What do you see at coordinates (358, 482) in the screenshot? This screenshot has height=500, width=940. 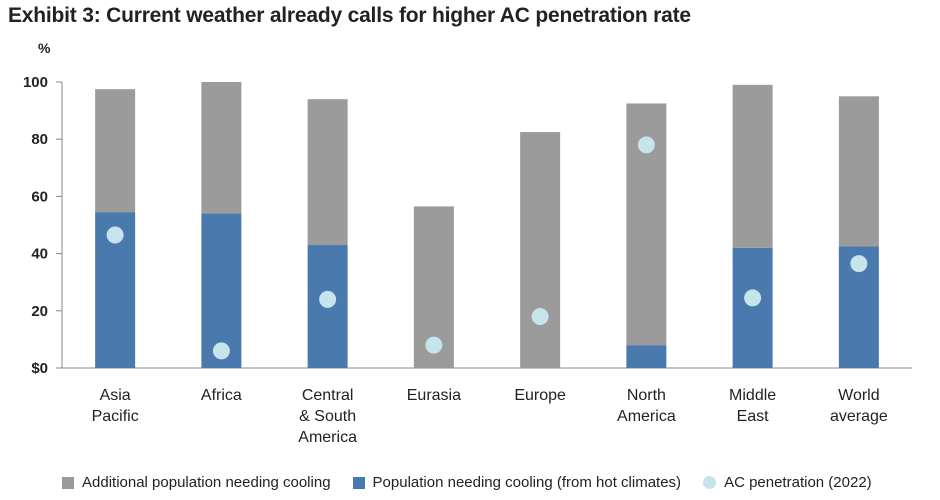 I see `legend-swatch-hot` at bounding box center [358, 482].